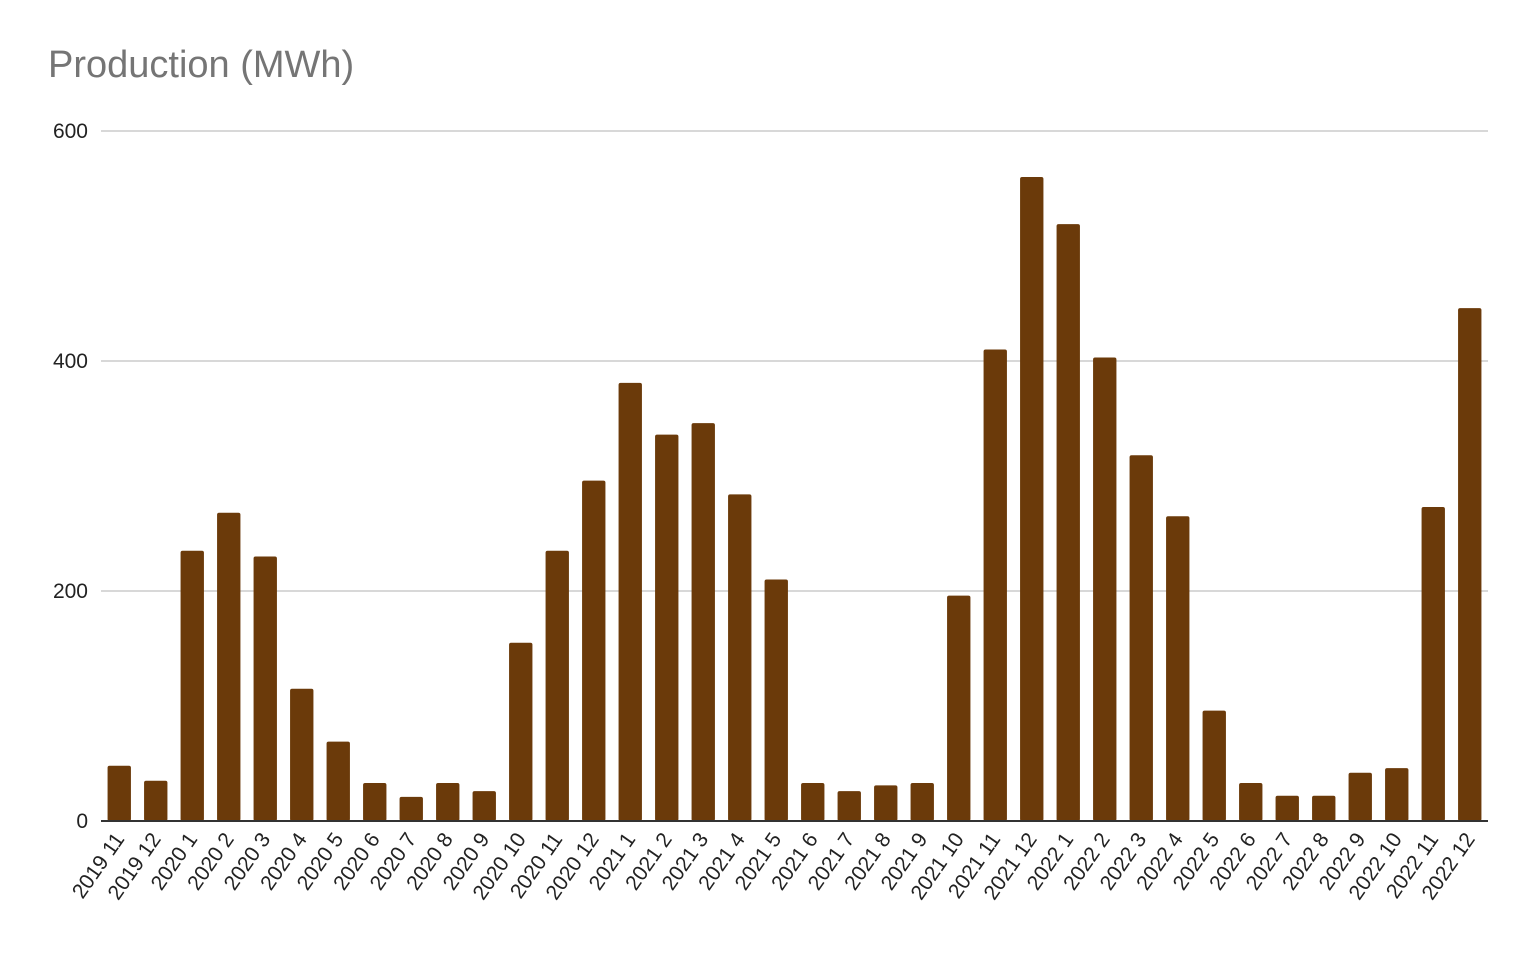 Image resolution: width=1536 pixels, height=961 pixels. I want to click on chart-title: Production (MWh), so click(201, 65).